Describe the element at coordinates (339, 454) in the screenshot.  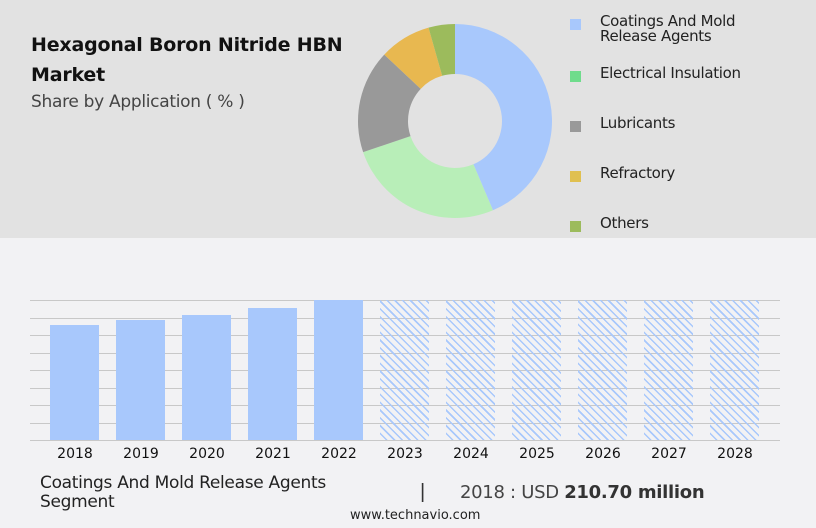
I see `x-axis-label: 2022` at that location.